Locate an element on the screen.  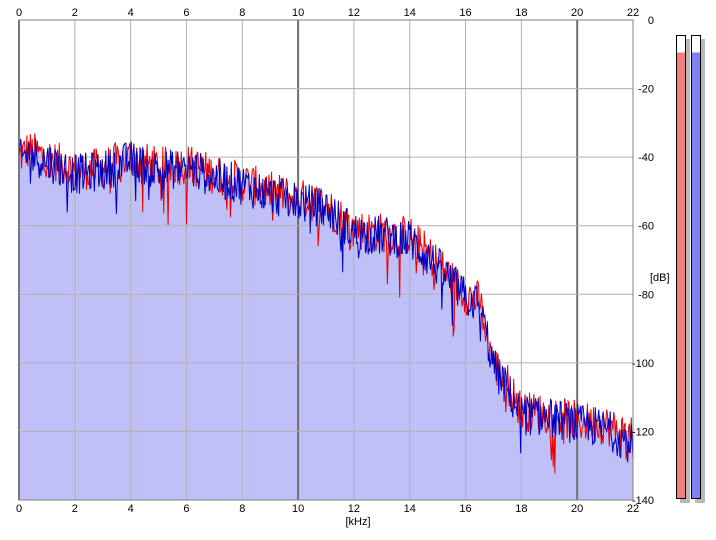
x-tick-label-top: 10 is located at coordinates (298, 13).